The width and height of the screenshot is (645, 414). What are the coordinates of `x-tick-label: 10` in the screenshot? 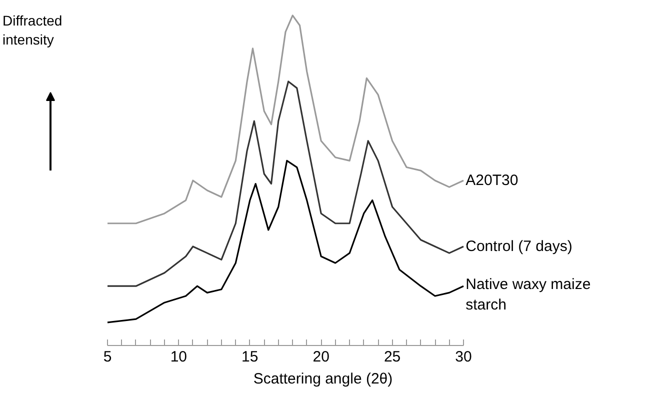 It's located at (179, 357).